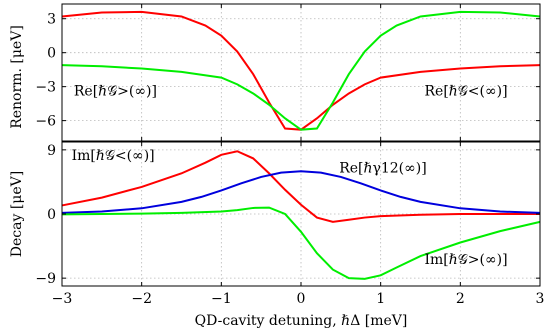  I want to click on x-tick-label: 0, so click(301, 299).